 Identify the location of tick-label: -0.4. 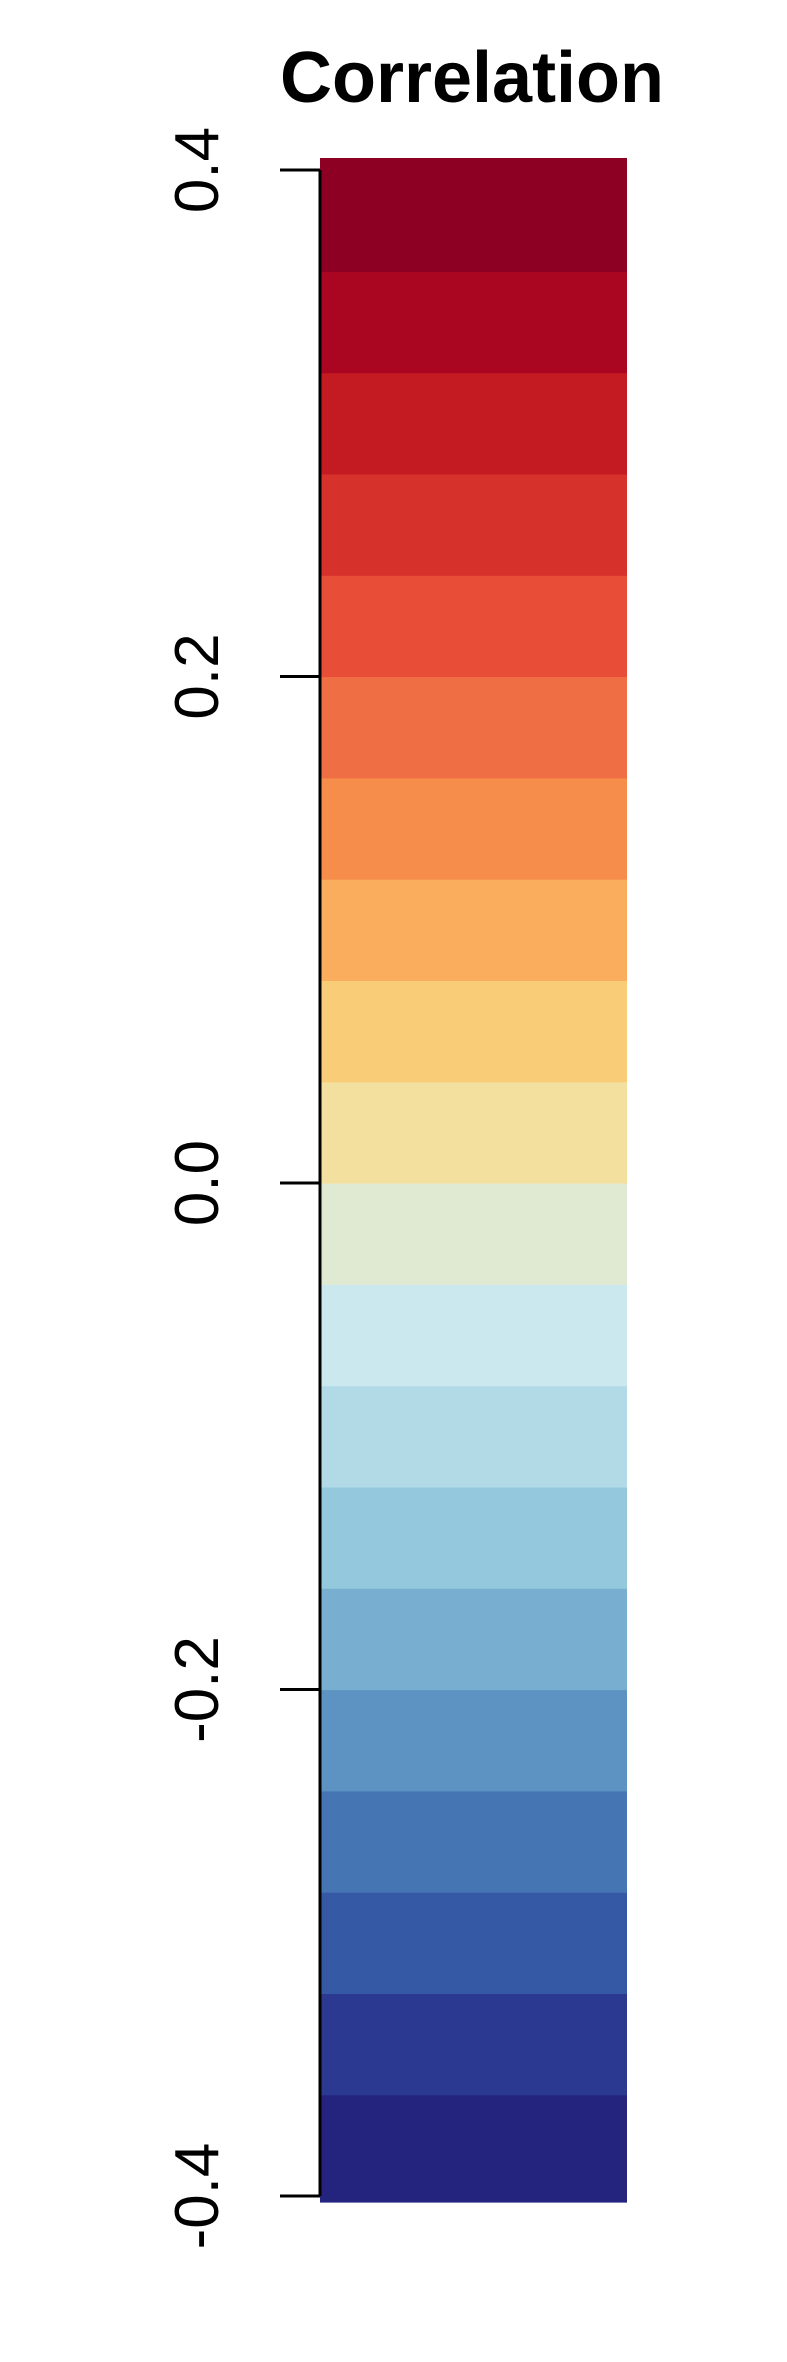
(197, 2196).